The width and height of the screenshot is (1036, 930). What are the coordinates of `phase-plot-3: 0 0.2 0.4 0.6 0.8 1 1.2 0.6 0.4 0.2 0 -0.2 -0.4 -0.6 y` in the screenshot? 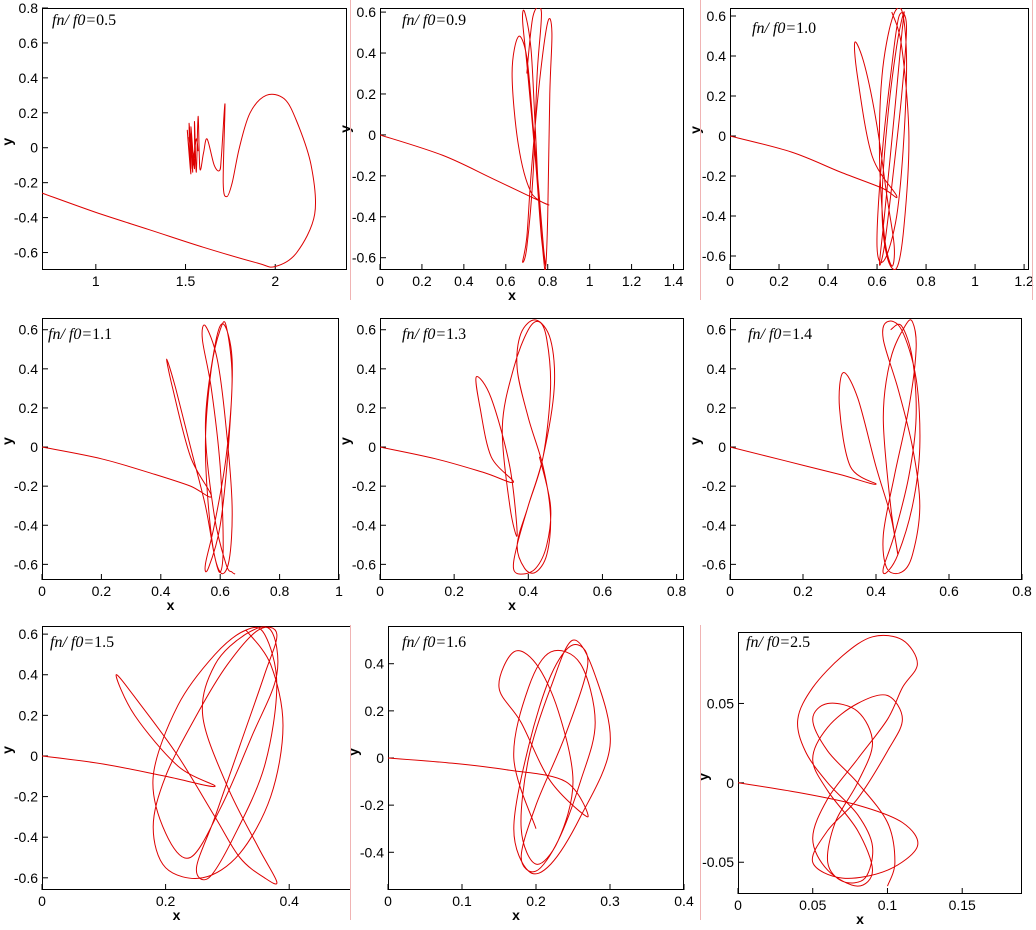 It's located at (860, 157).